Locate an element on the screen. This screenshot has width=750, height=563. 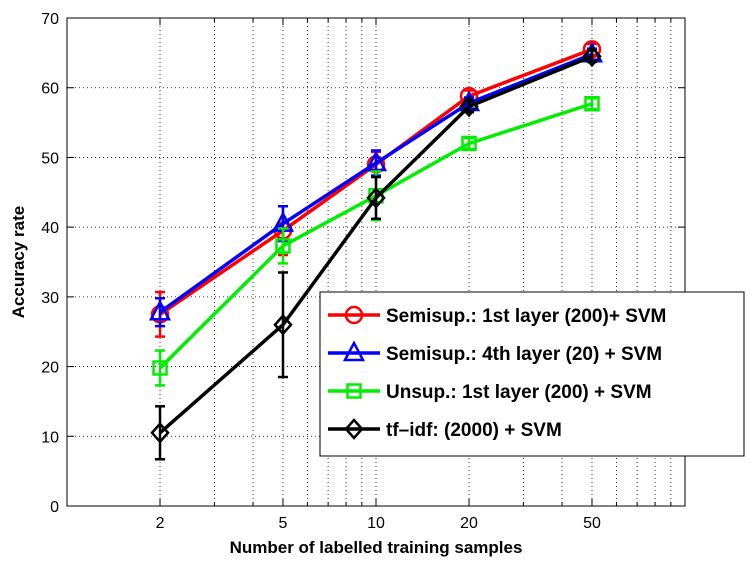
y-tick-label: 50 is located at coordinates (50, 158).